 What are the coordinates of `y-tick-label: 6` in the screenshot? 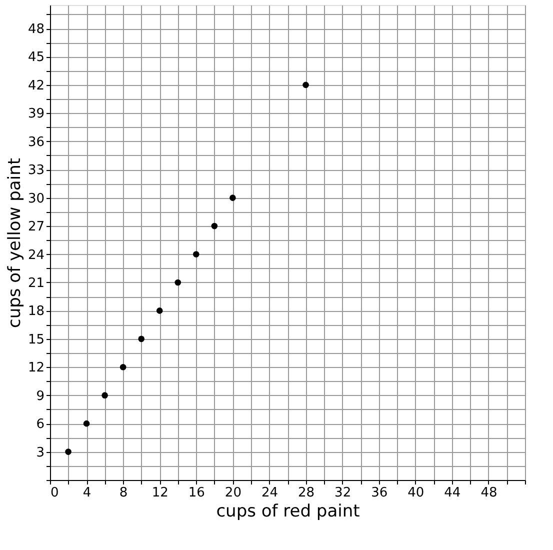 It's located at (40, 424).